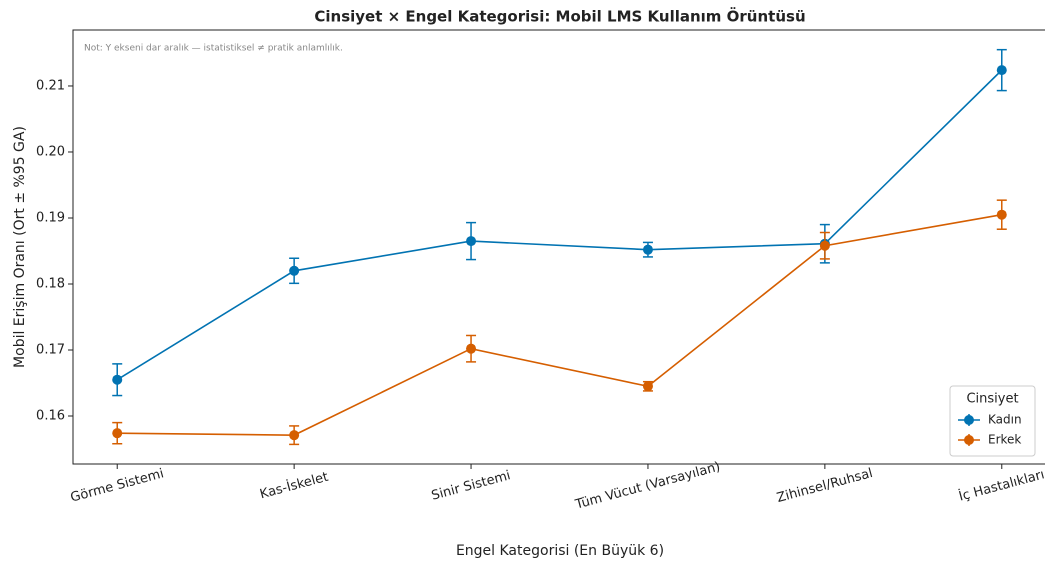 This screenshot has height=565, width=1045. Describe the element at coordinates (824, 486) in the screenshot. I see `x-tick-label: Zihinsel/Ruhsal` at that location.